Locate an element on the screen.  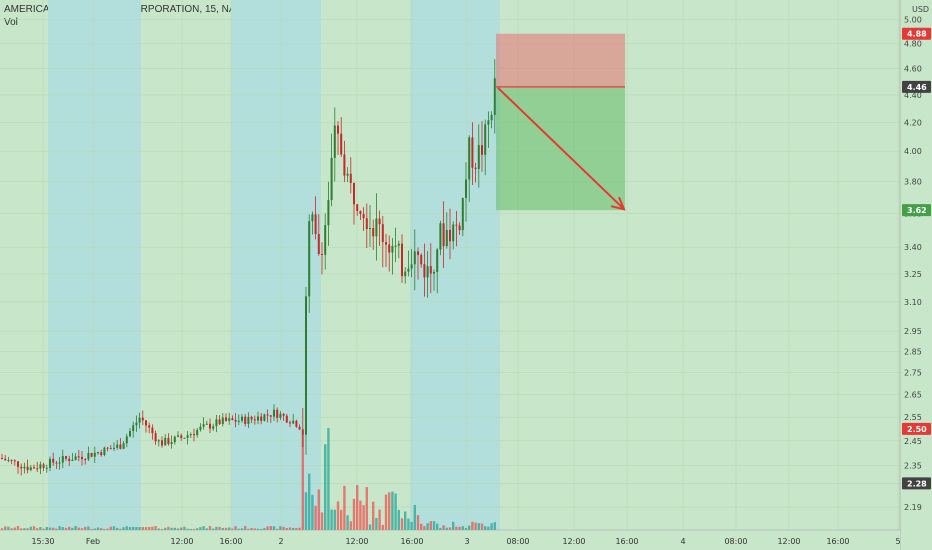
price-tag-stop: 4.88 is located at coordinates (916, 33).